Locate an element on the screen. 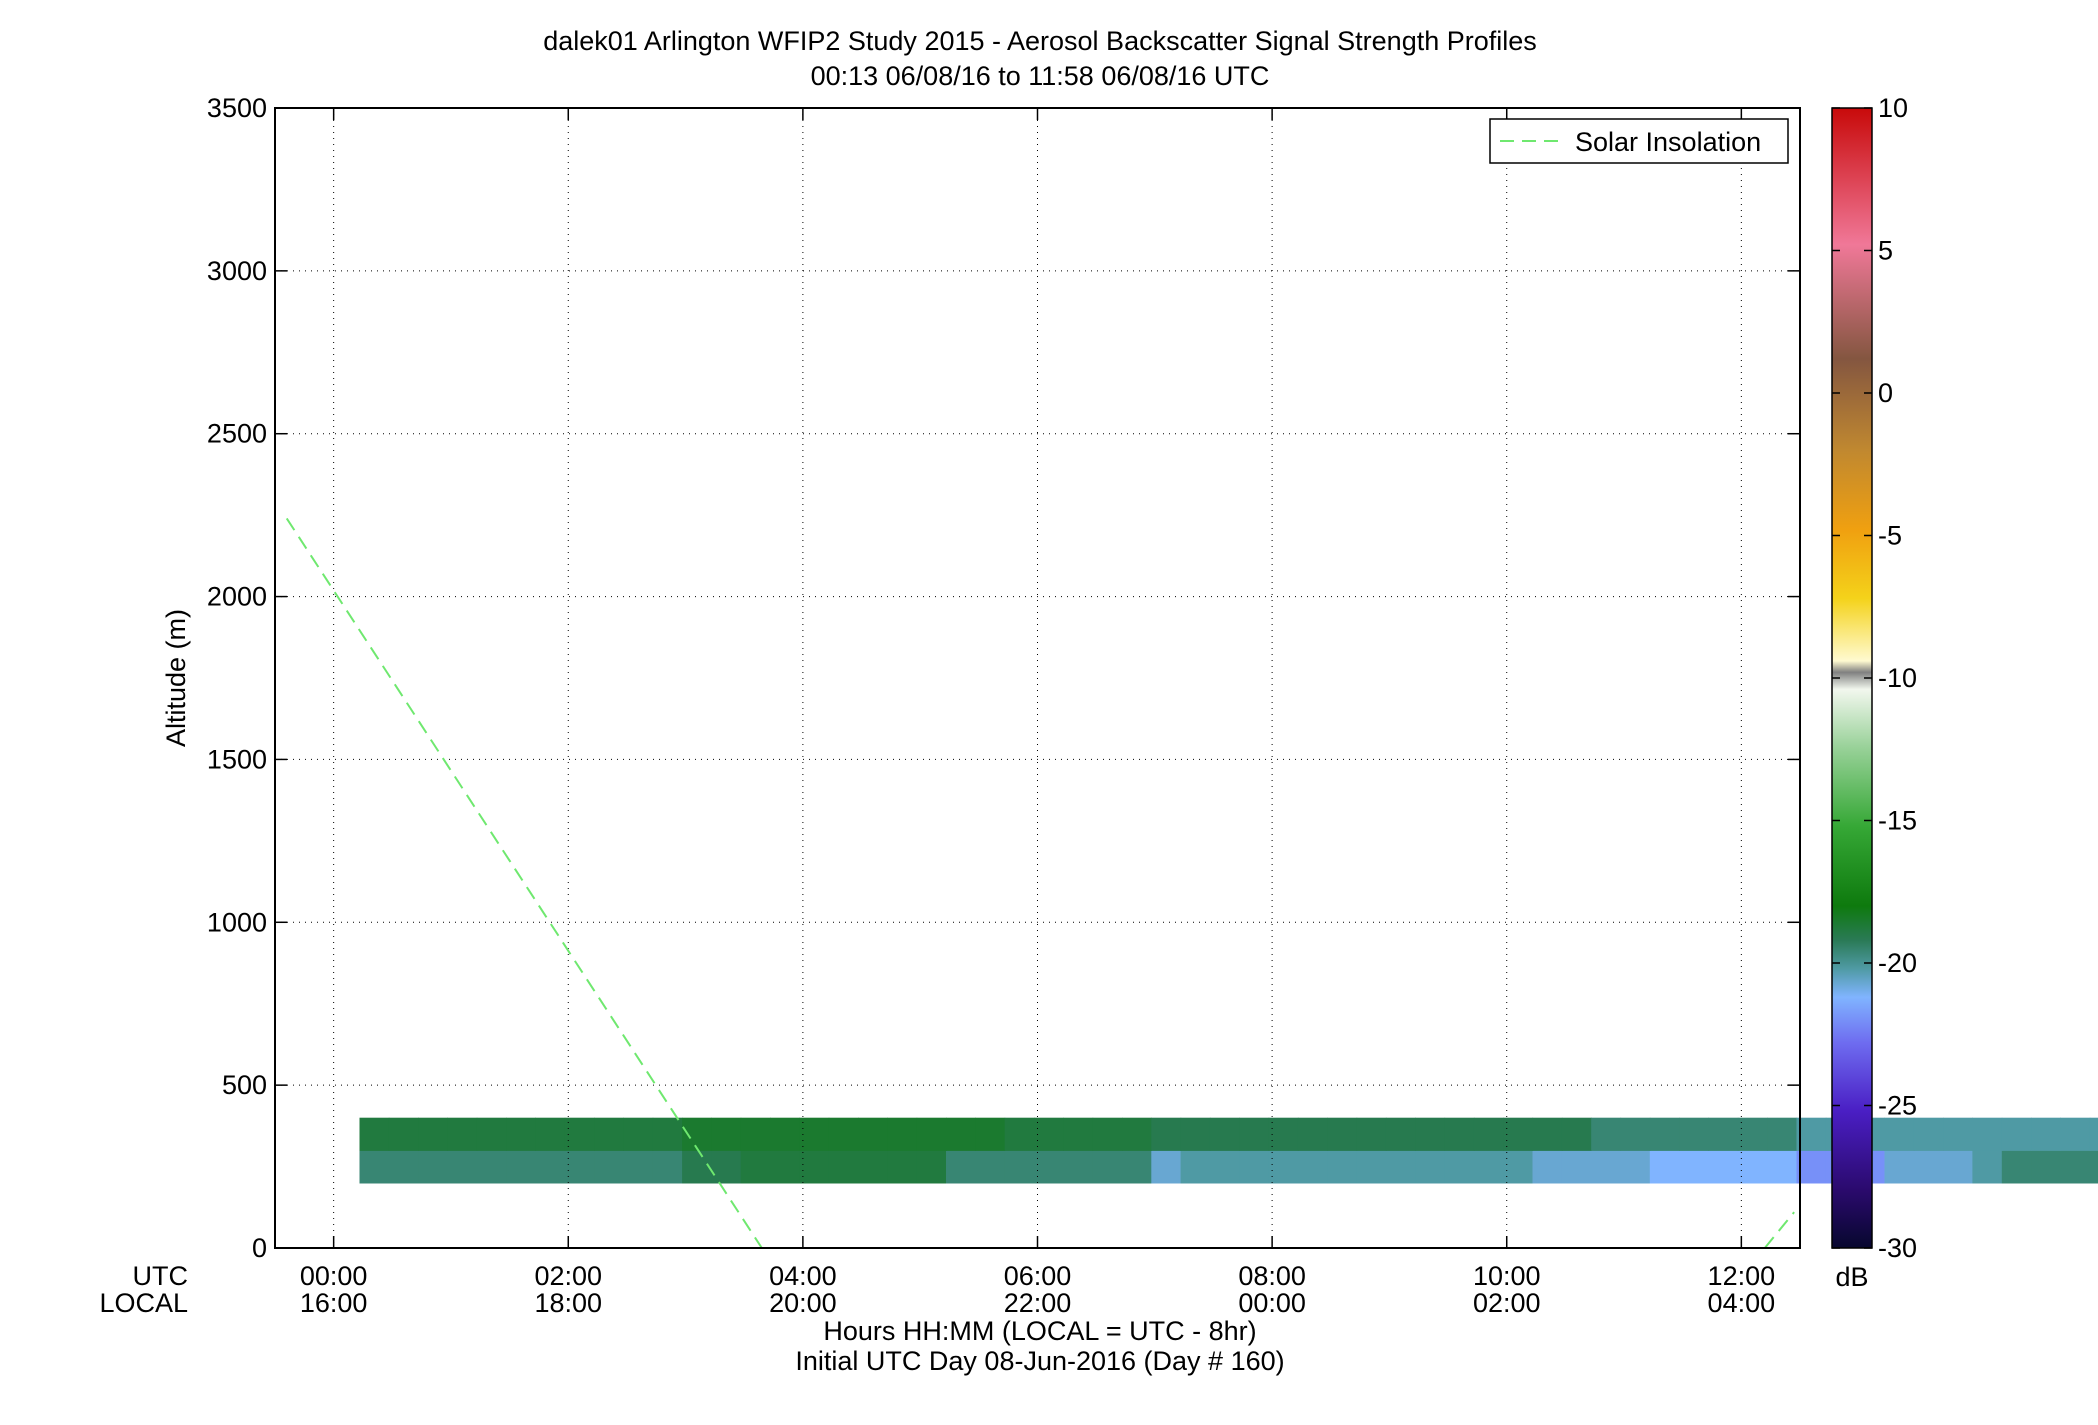 The height and width of the screenshot is (1425, 2098). y-tick-label: 2500 is located at coordinates (237, 434).